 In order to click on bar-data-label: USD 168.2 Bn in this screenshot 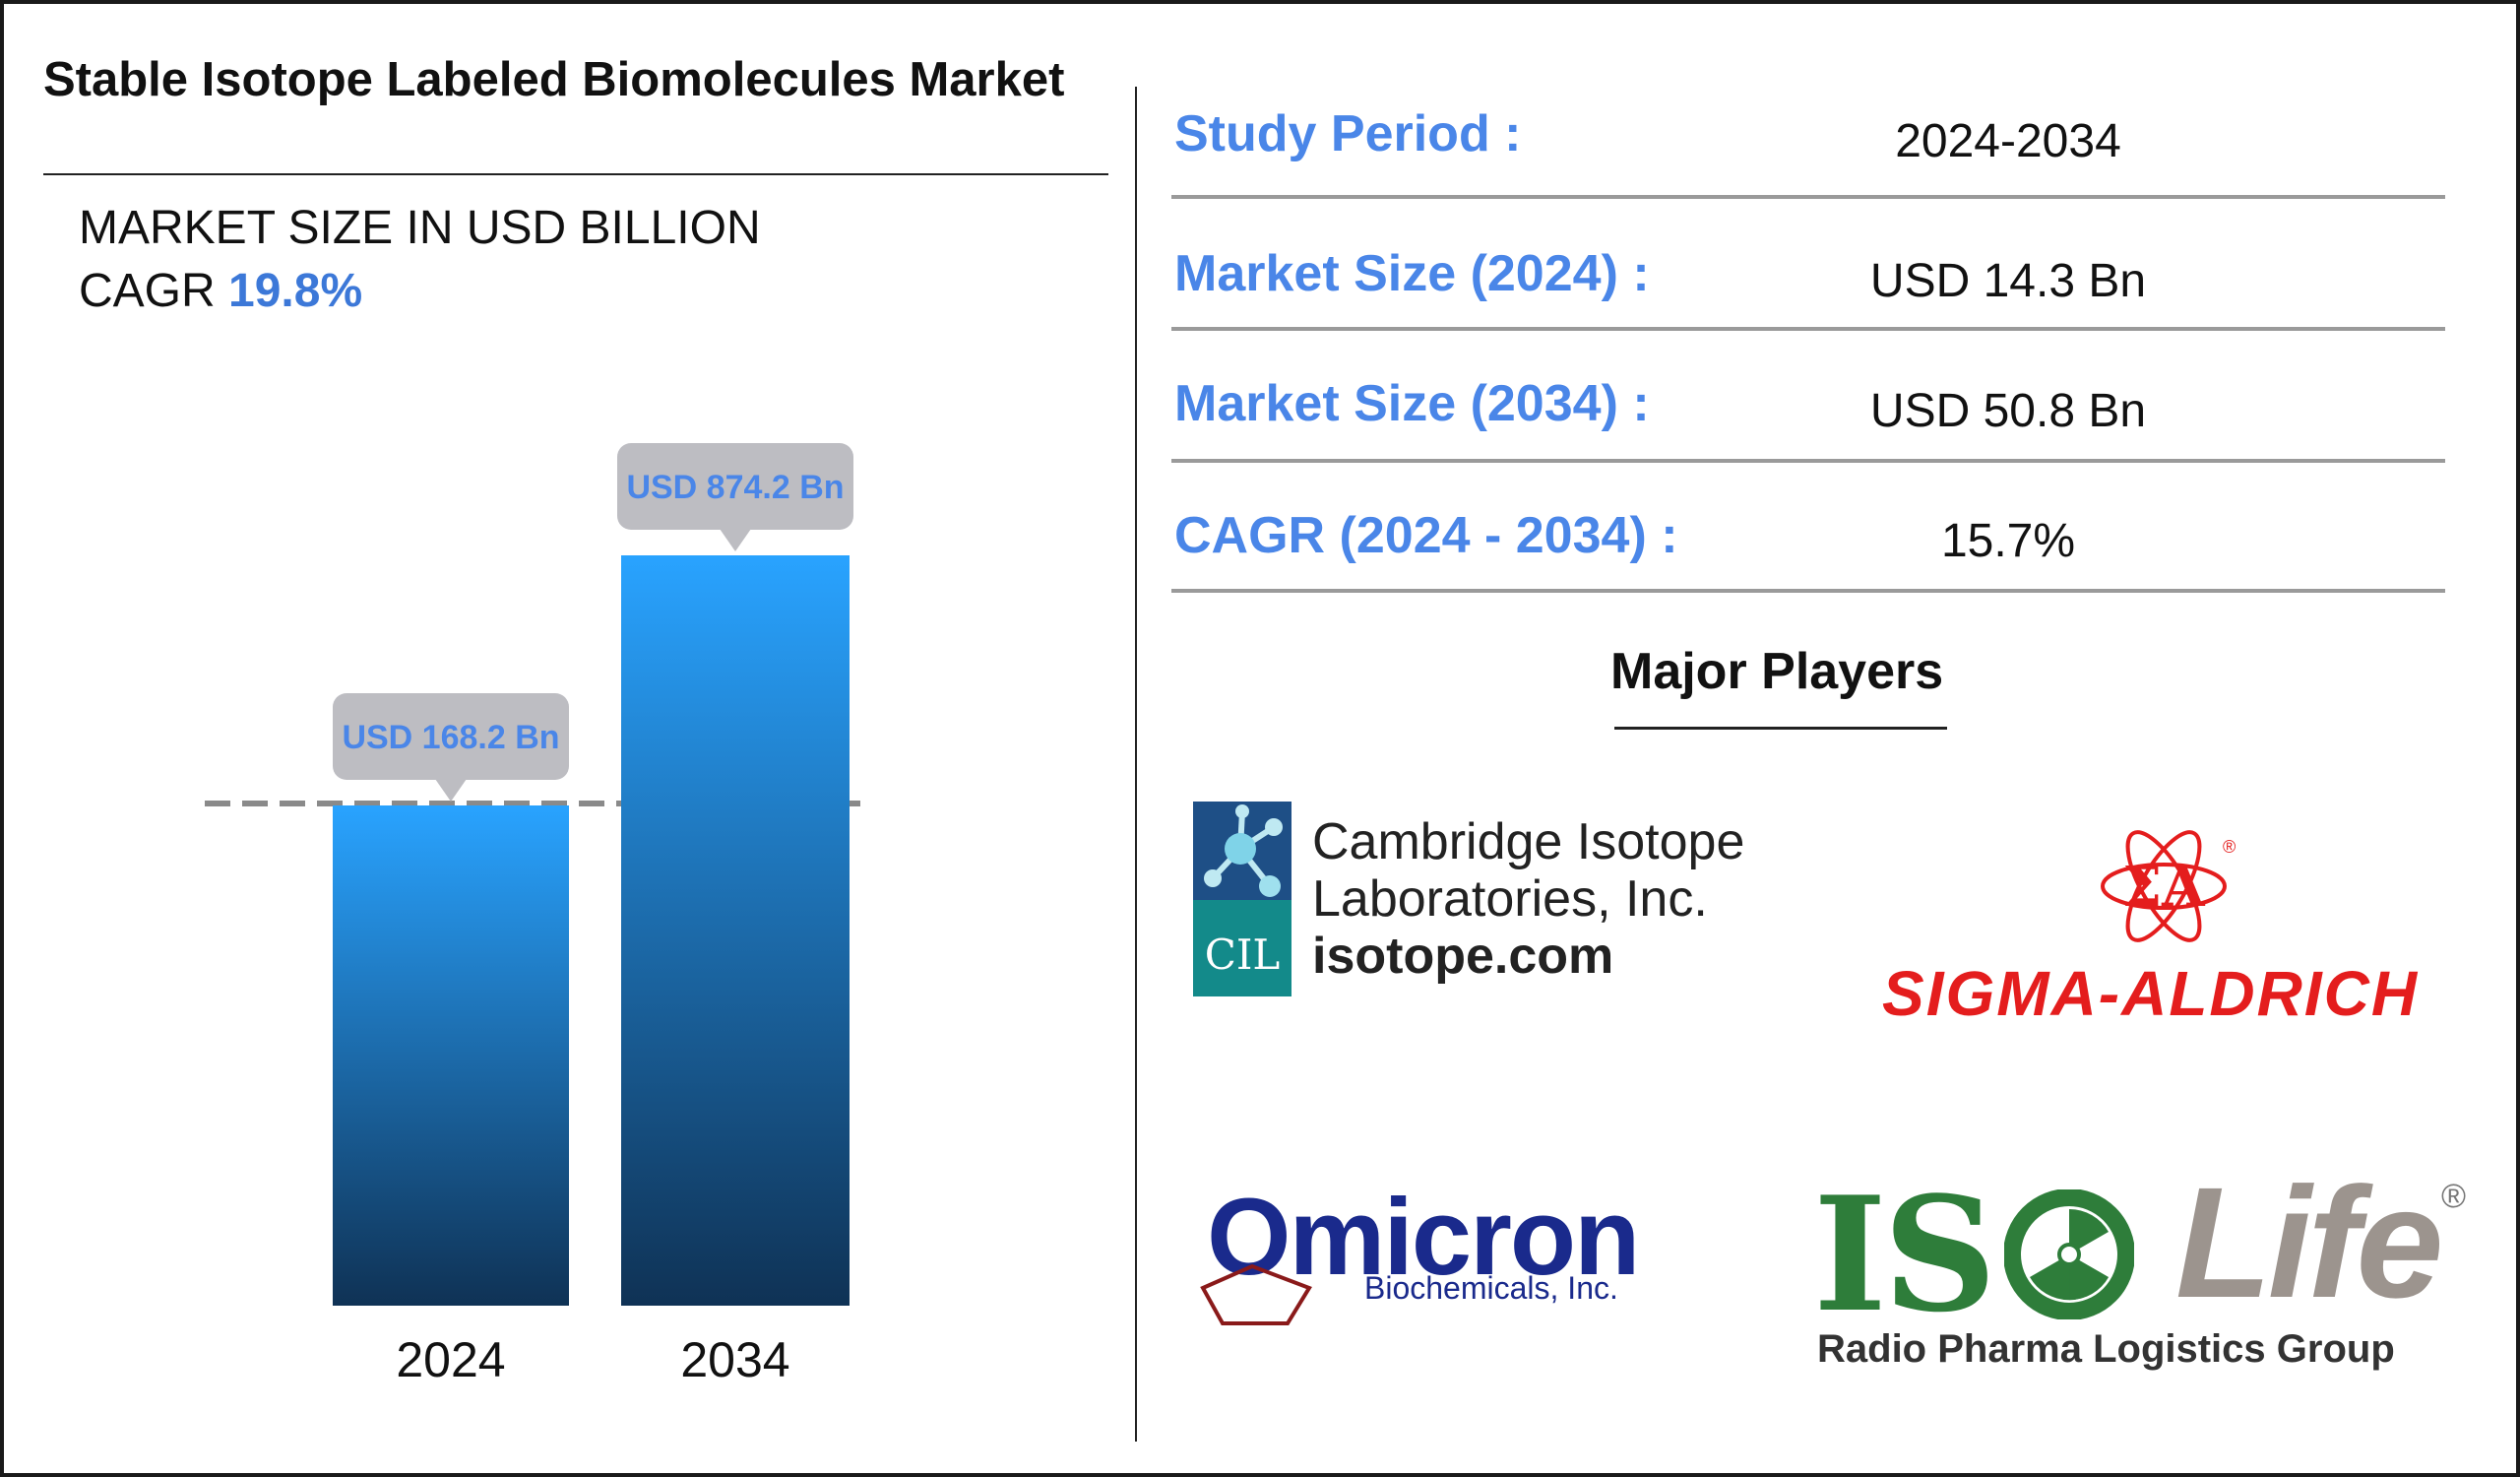, I will do `click(450, 738)`.